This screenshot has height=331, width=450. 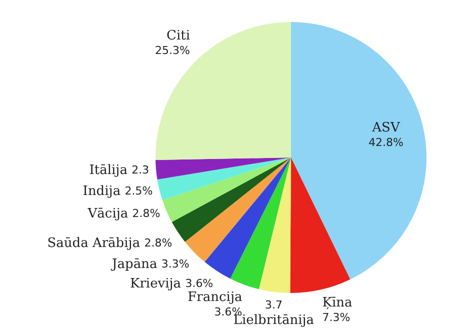 I want to click on slice-label: ASV, so click(x=385, y=128).